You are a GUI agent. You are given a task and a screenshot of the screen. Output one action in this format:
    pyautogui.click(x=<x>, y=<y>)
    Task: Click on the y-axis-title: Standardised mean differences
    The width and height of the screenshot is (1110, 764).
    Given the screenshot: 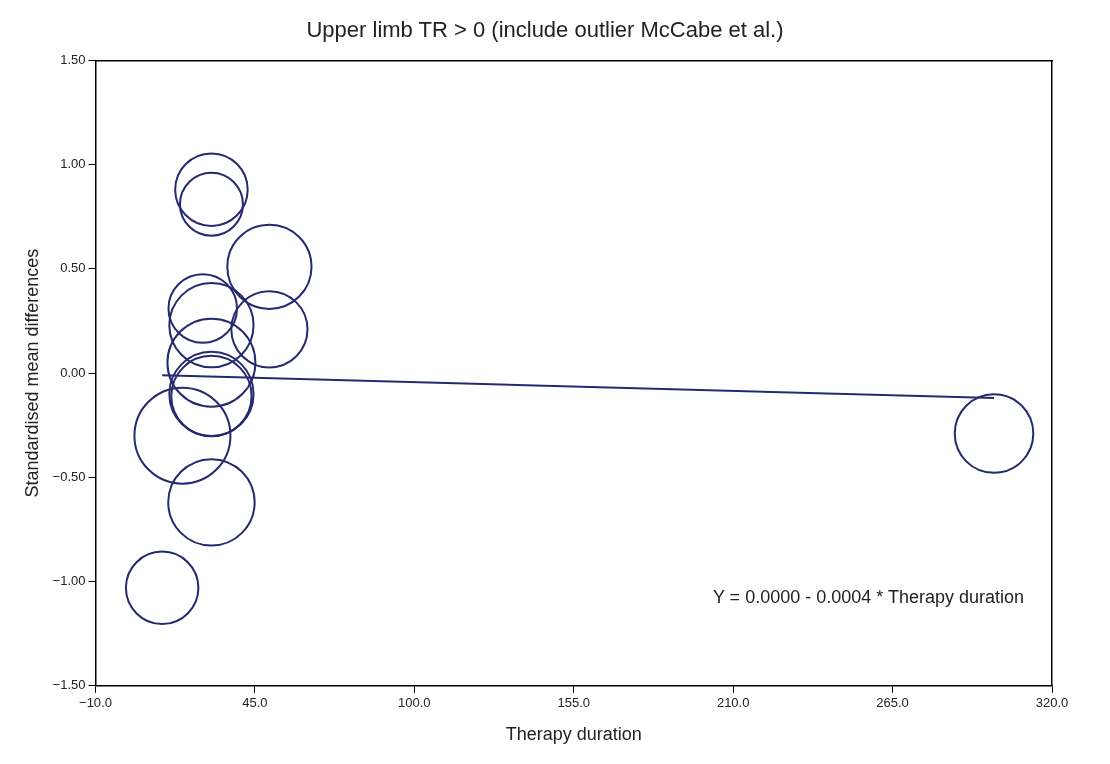 What is the action you would take?
    pyautogui.click(x=31, y=373)
    